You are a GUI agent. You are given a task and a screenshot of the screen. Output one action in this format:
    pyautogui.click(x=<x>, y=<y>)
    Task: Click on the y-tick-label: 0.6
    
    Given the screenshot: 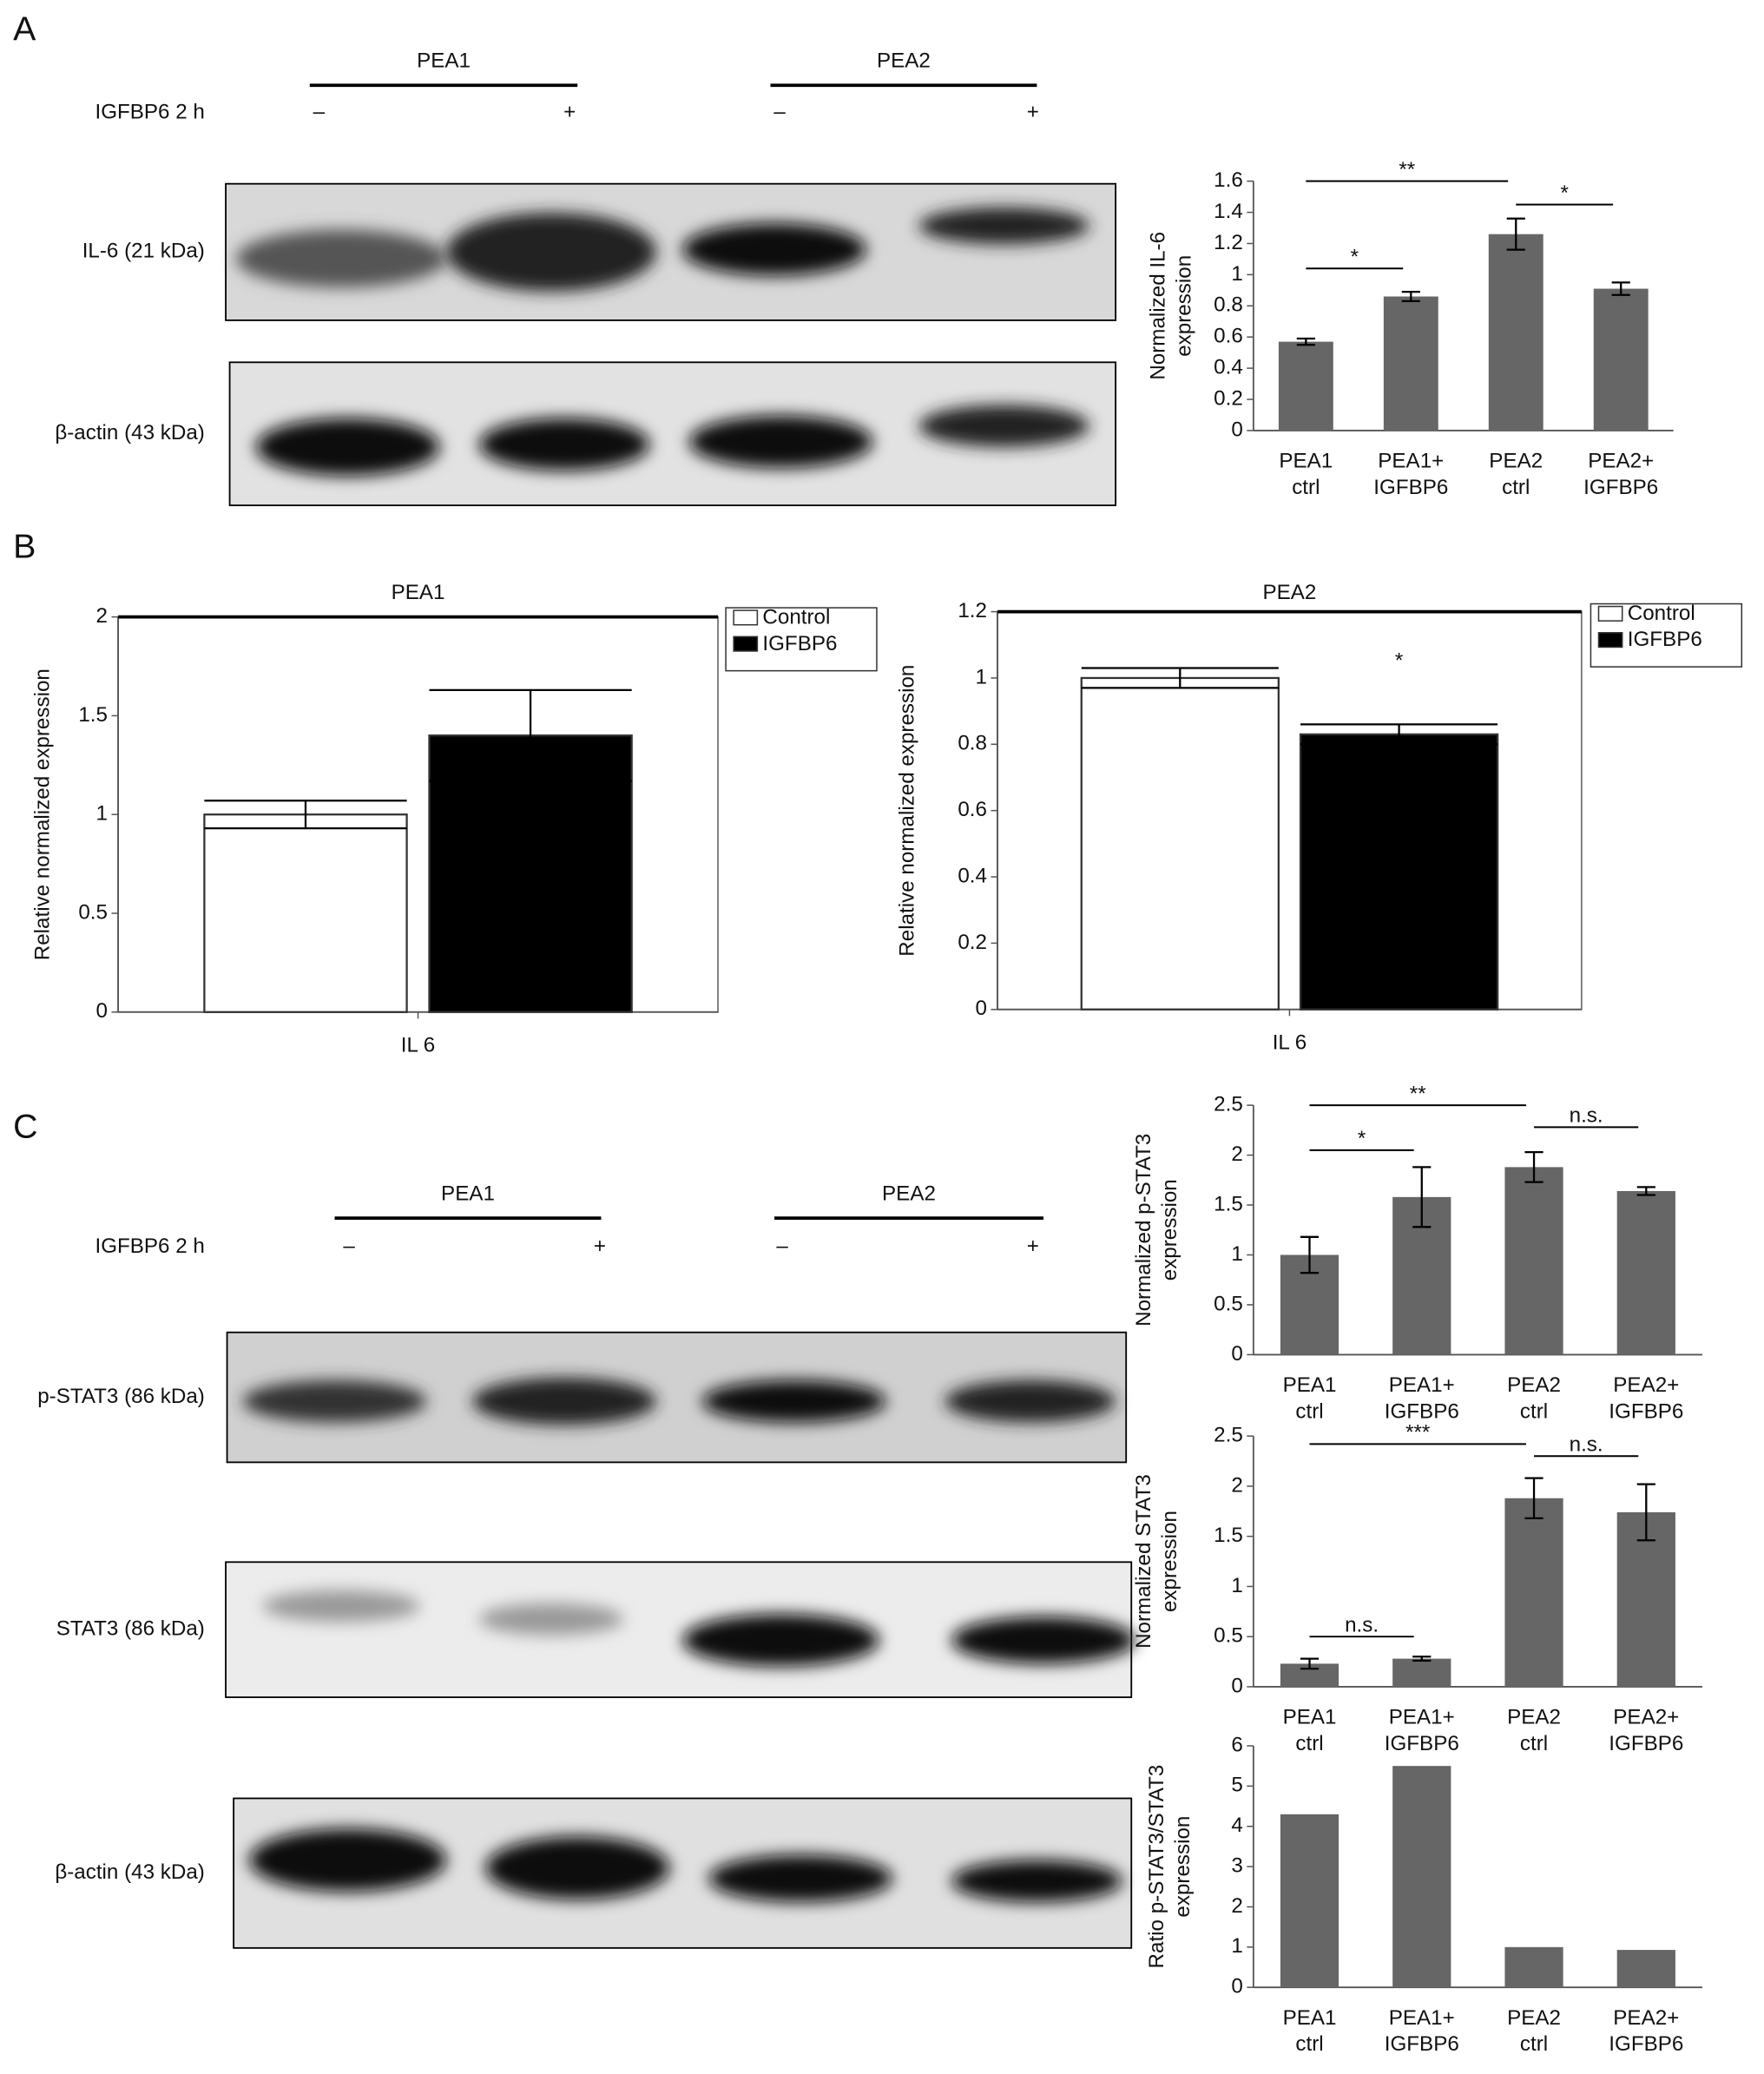 What is the action you would take?
    pyautogui.click(x=1229, y=336)
    